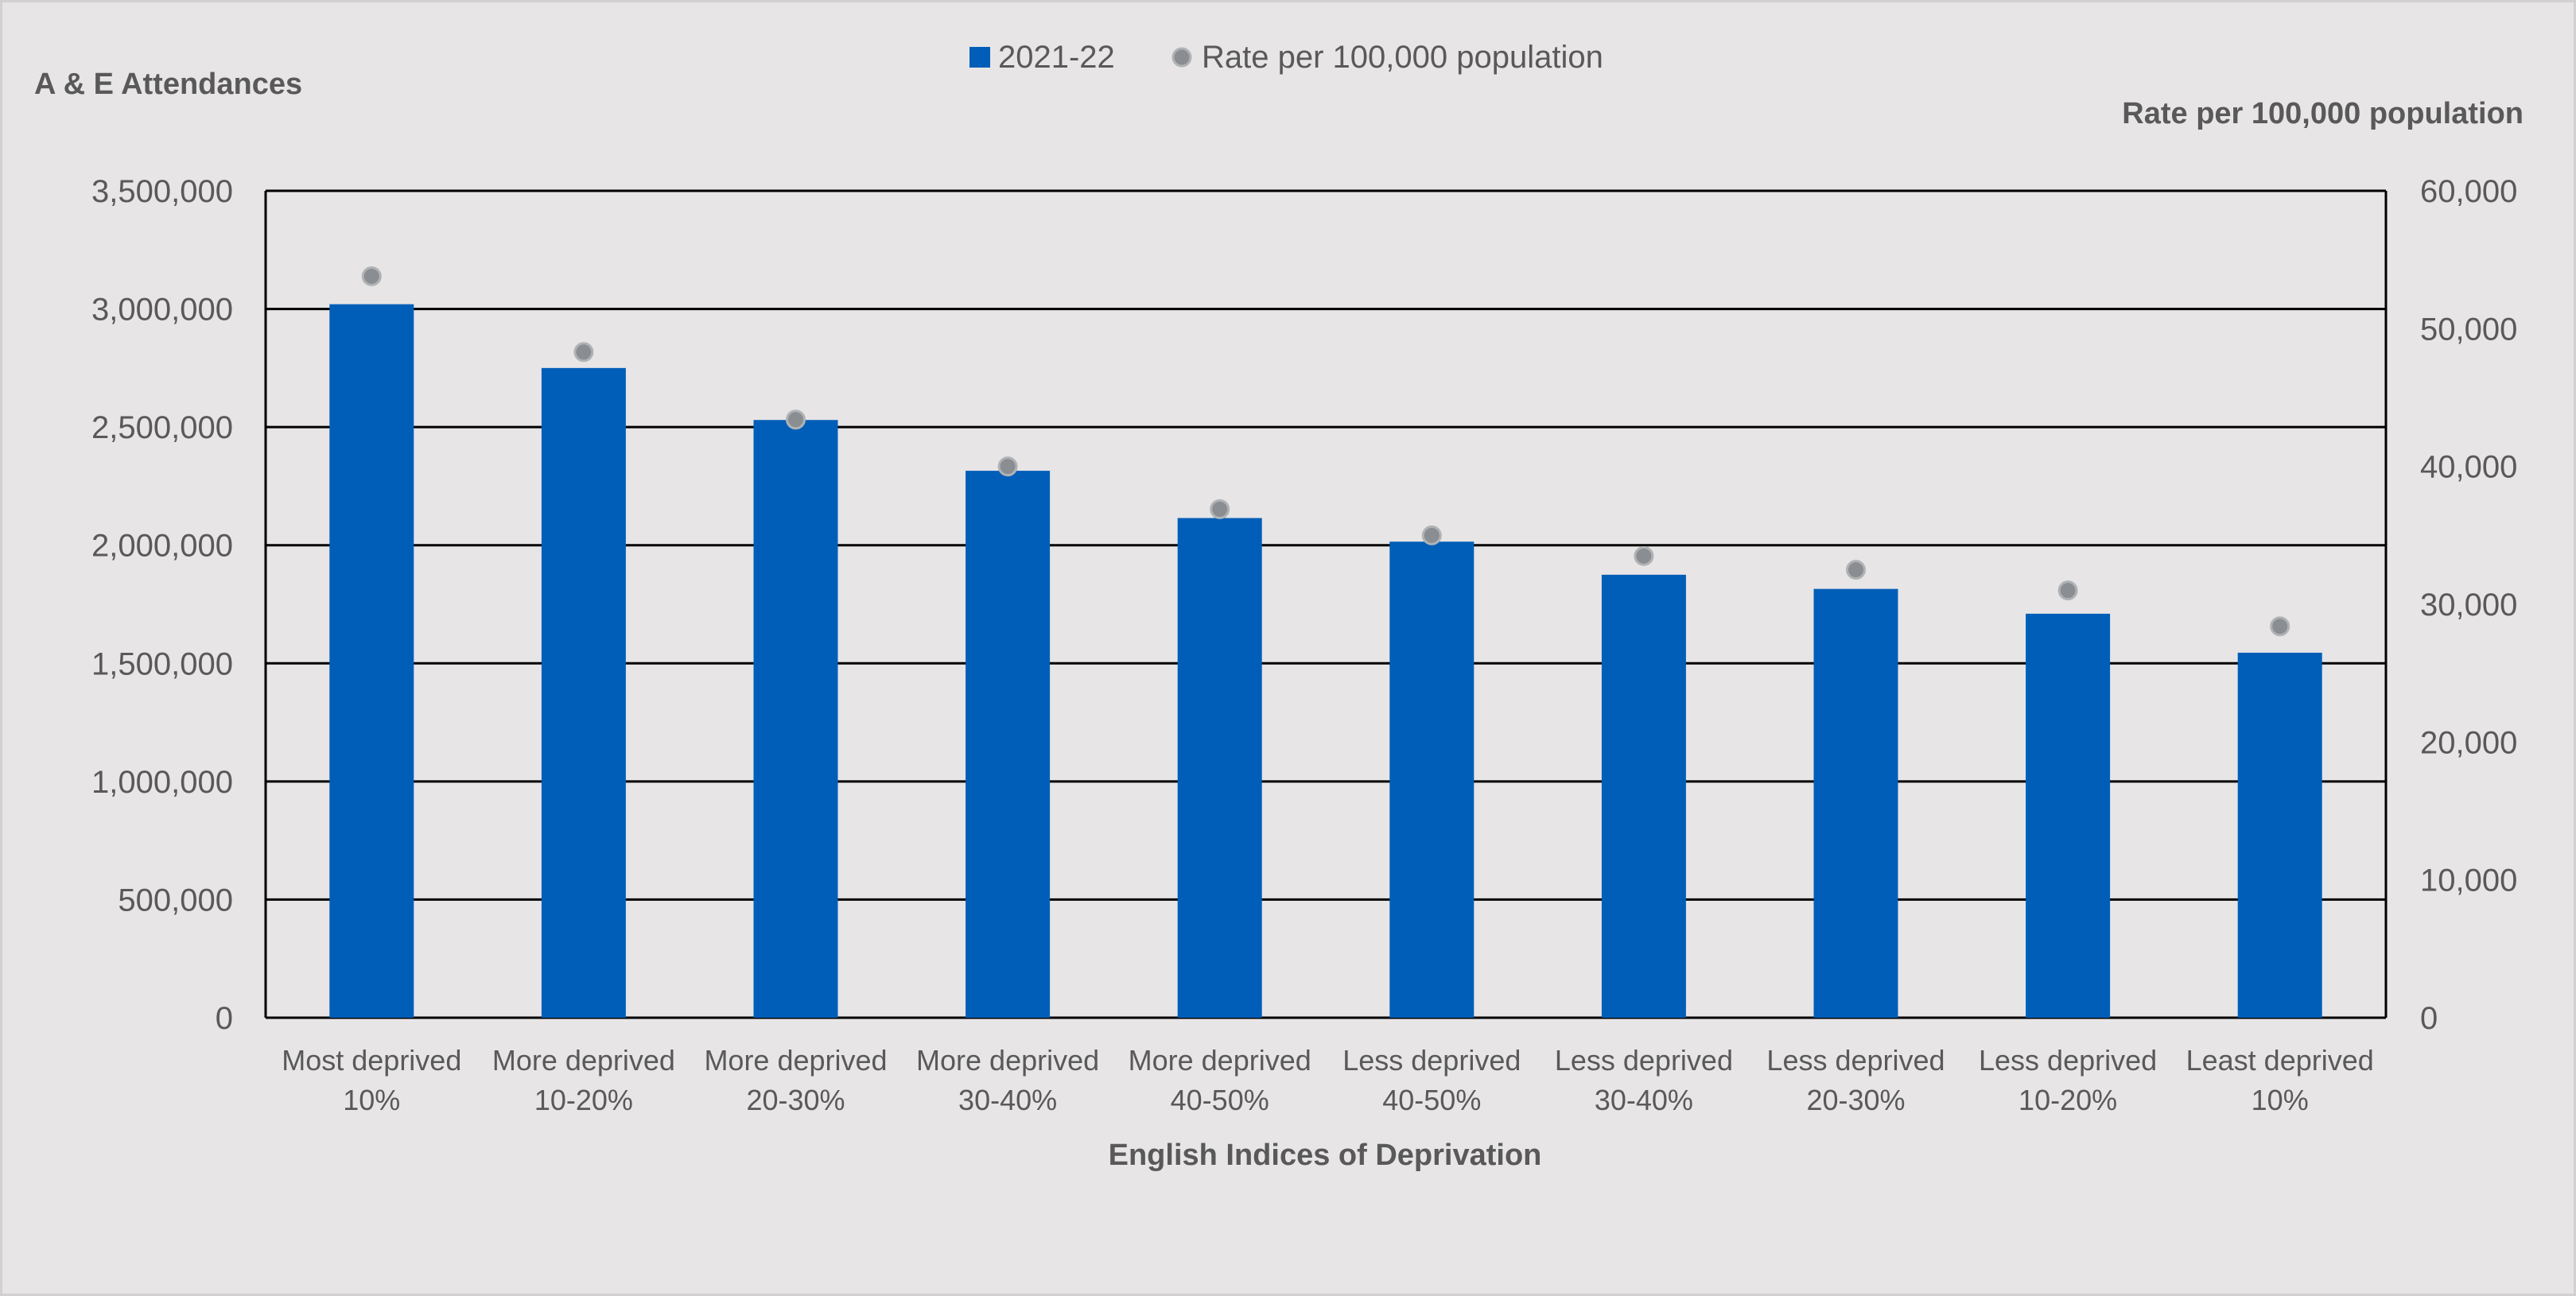 This screenshot has height=1296, width=2576. What do you see at coordinates (162, 782) in the screenshot?
I see `y-tick-label: 1,000,000` at bounding box center [162, 782].